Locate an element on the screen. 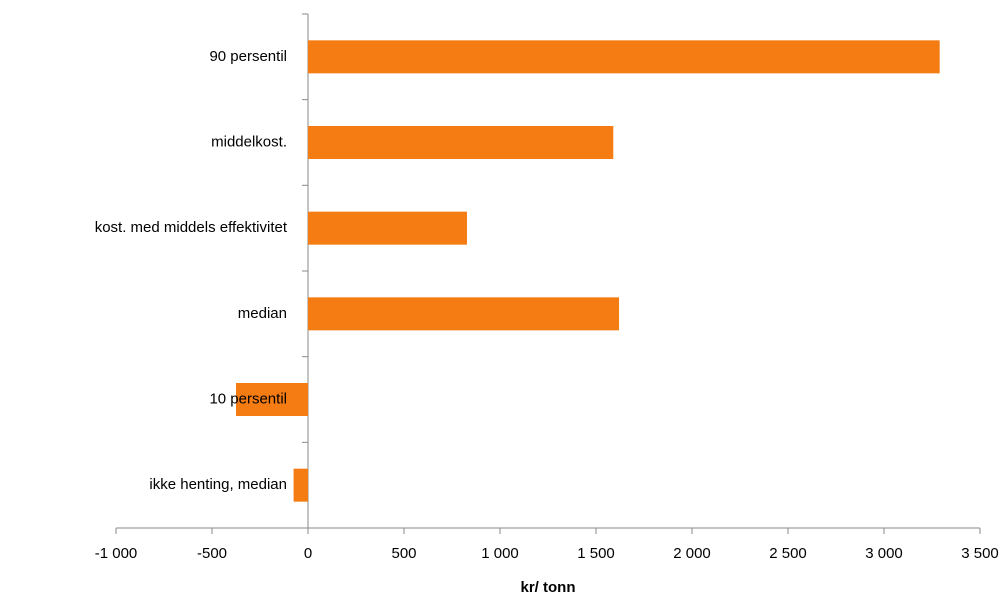 This screenshot has width=1007, height=604. y-tick-label: ikke henting, median is located at coordinates (218, 484).